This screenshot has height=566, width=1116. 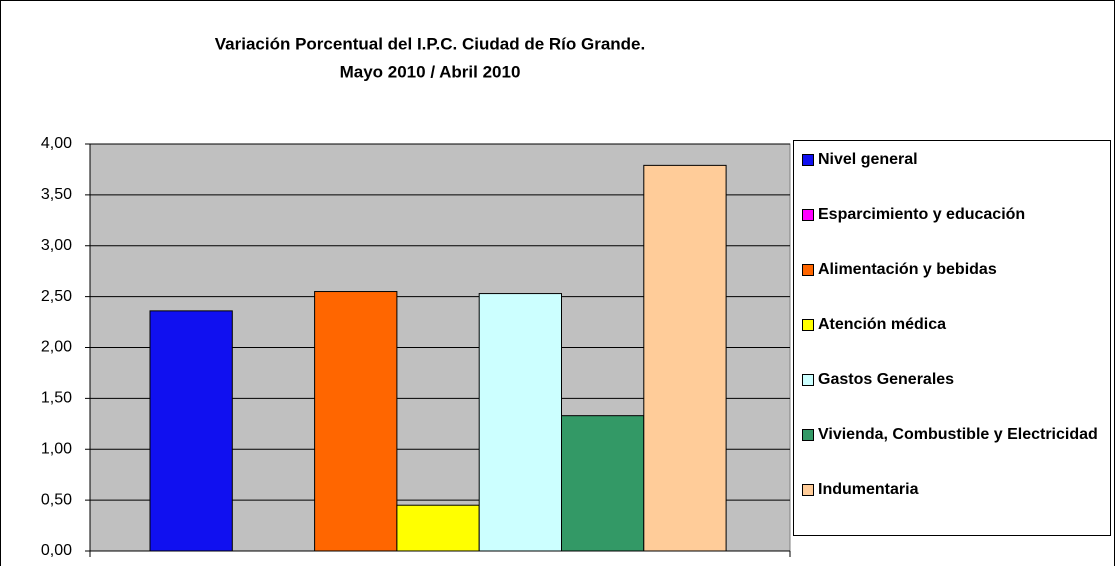 What do you see at coordinates (886, 379) in the screenshot?
I see `legend-label: Gastos Generales` at bounding box center [886, 379].